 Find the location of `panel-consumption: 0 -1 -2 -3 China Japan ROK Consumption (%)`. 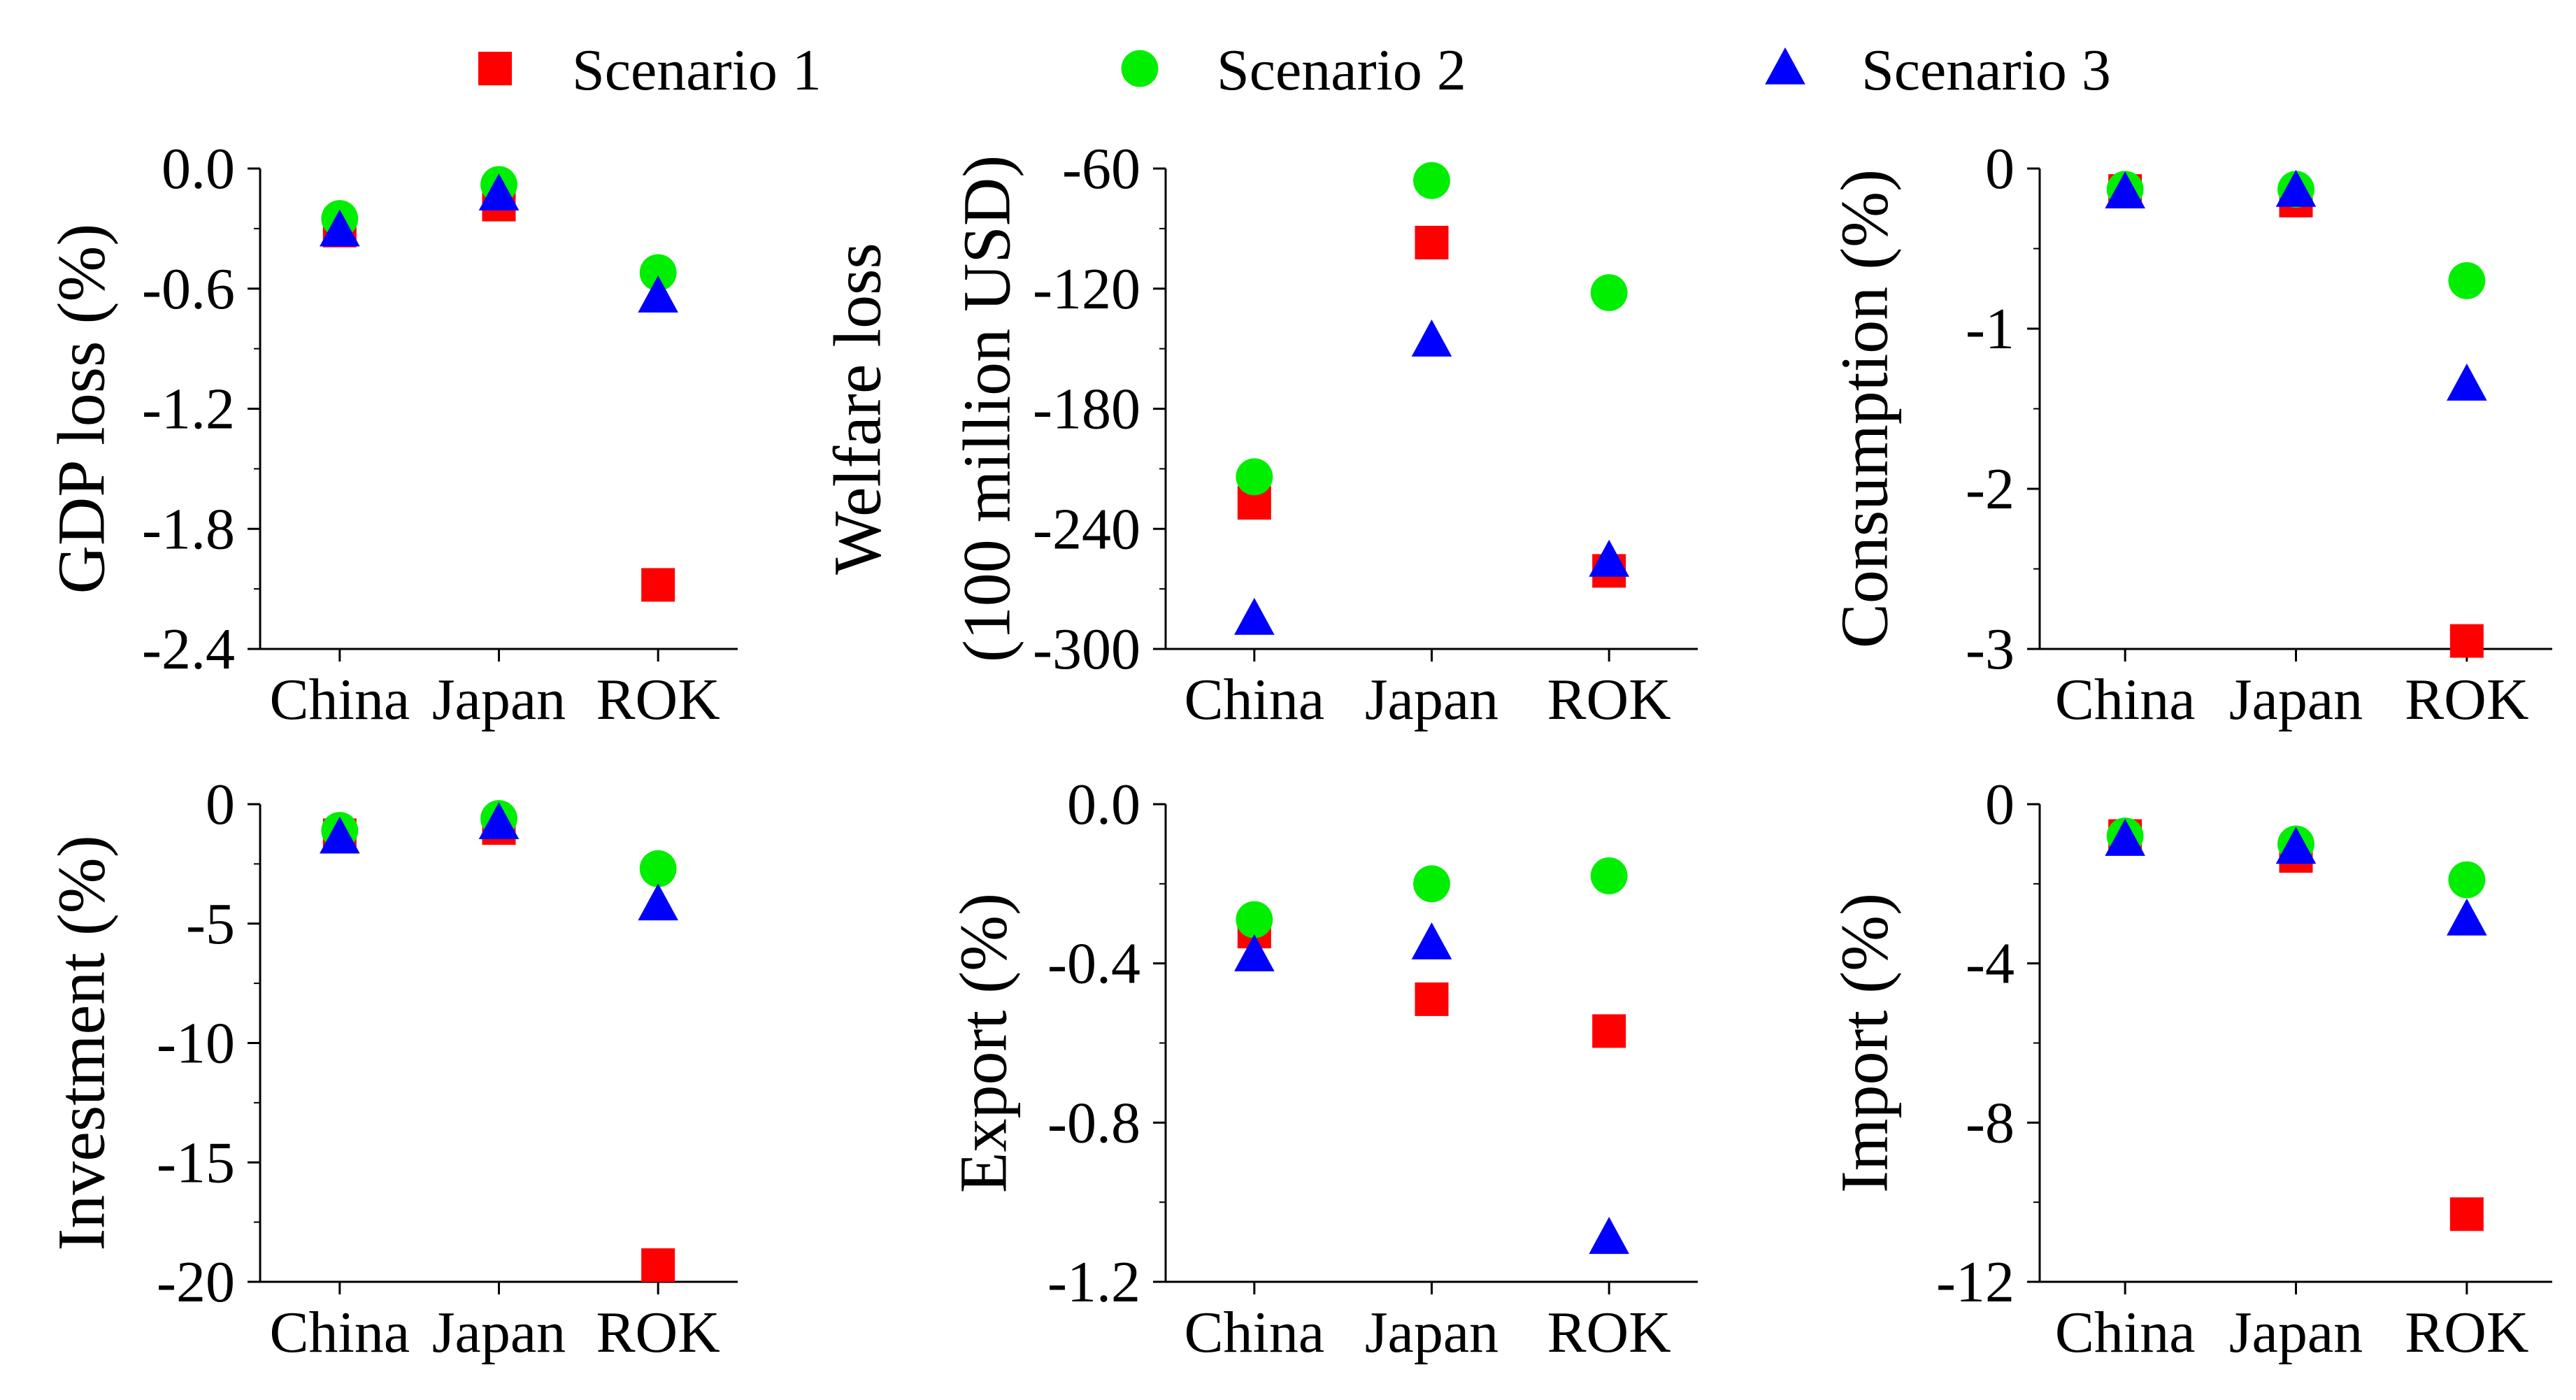

panel-consumption: 0 -1 -2 -3 China Japan ROK Consumption (%) is located at coordinates (2189, 434).